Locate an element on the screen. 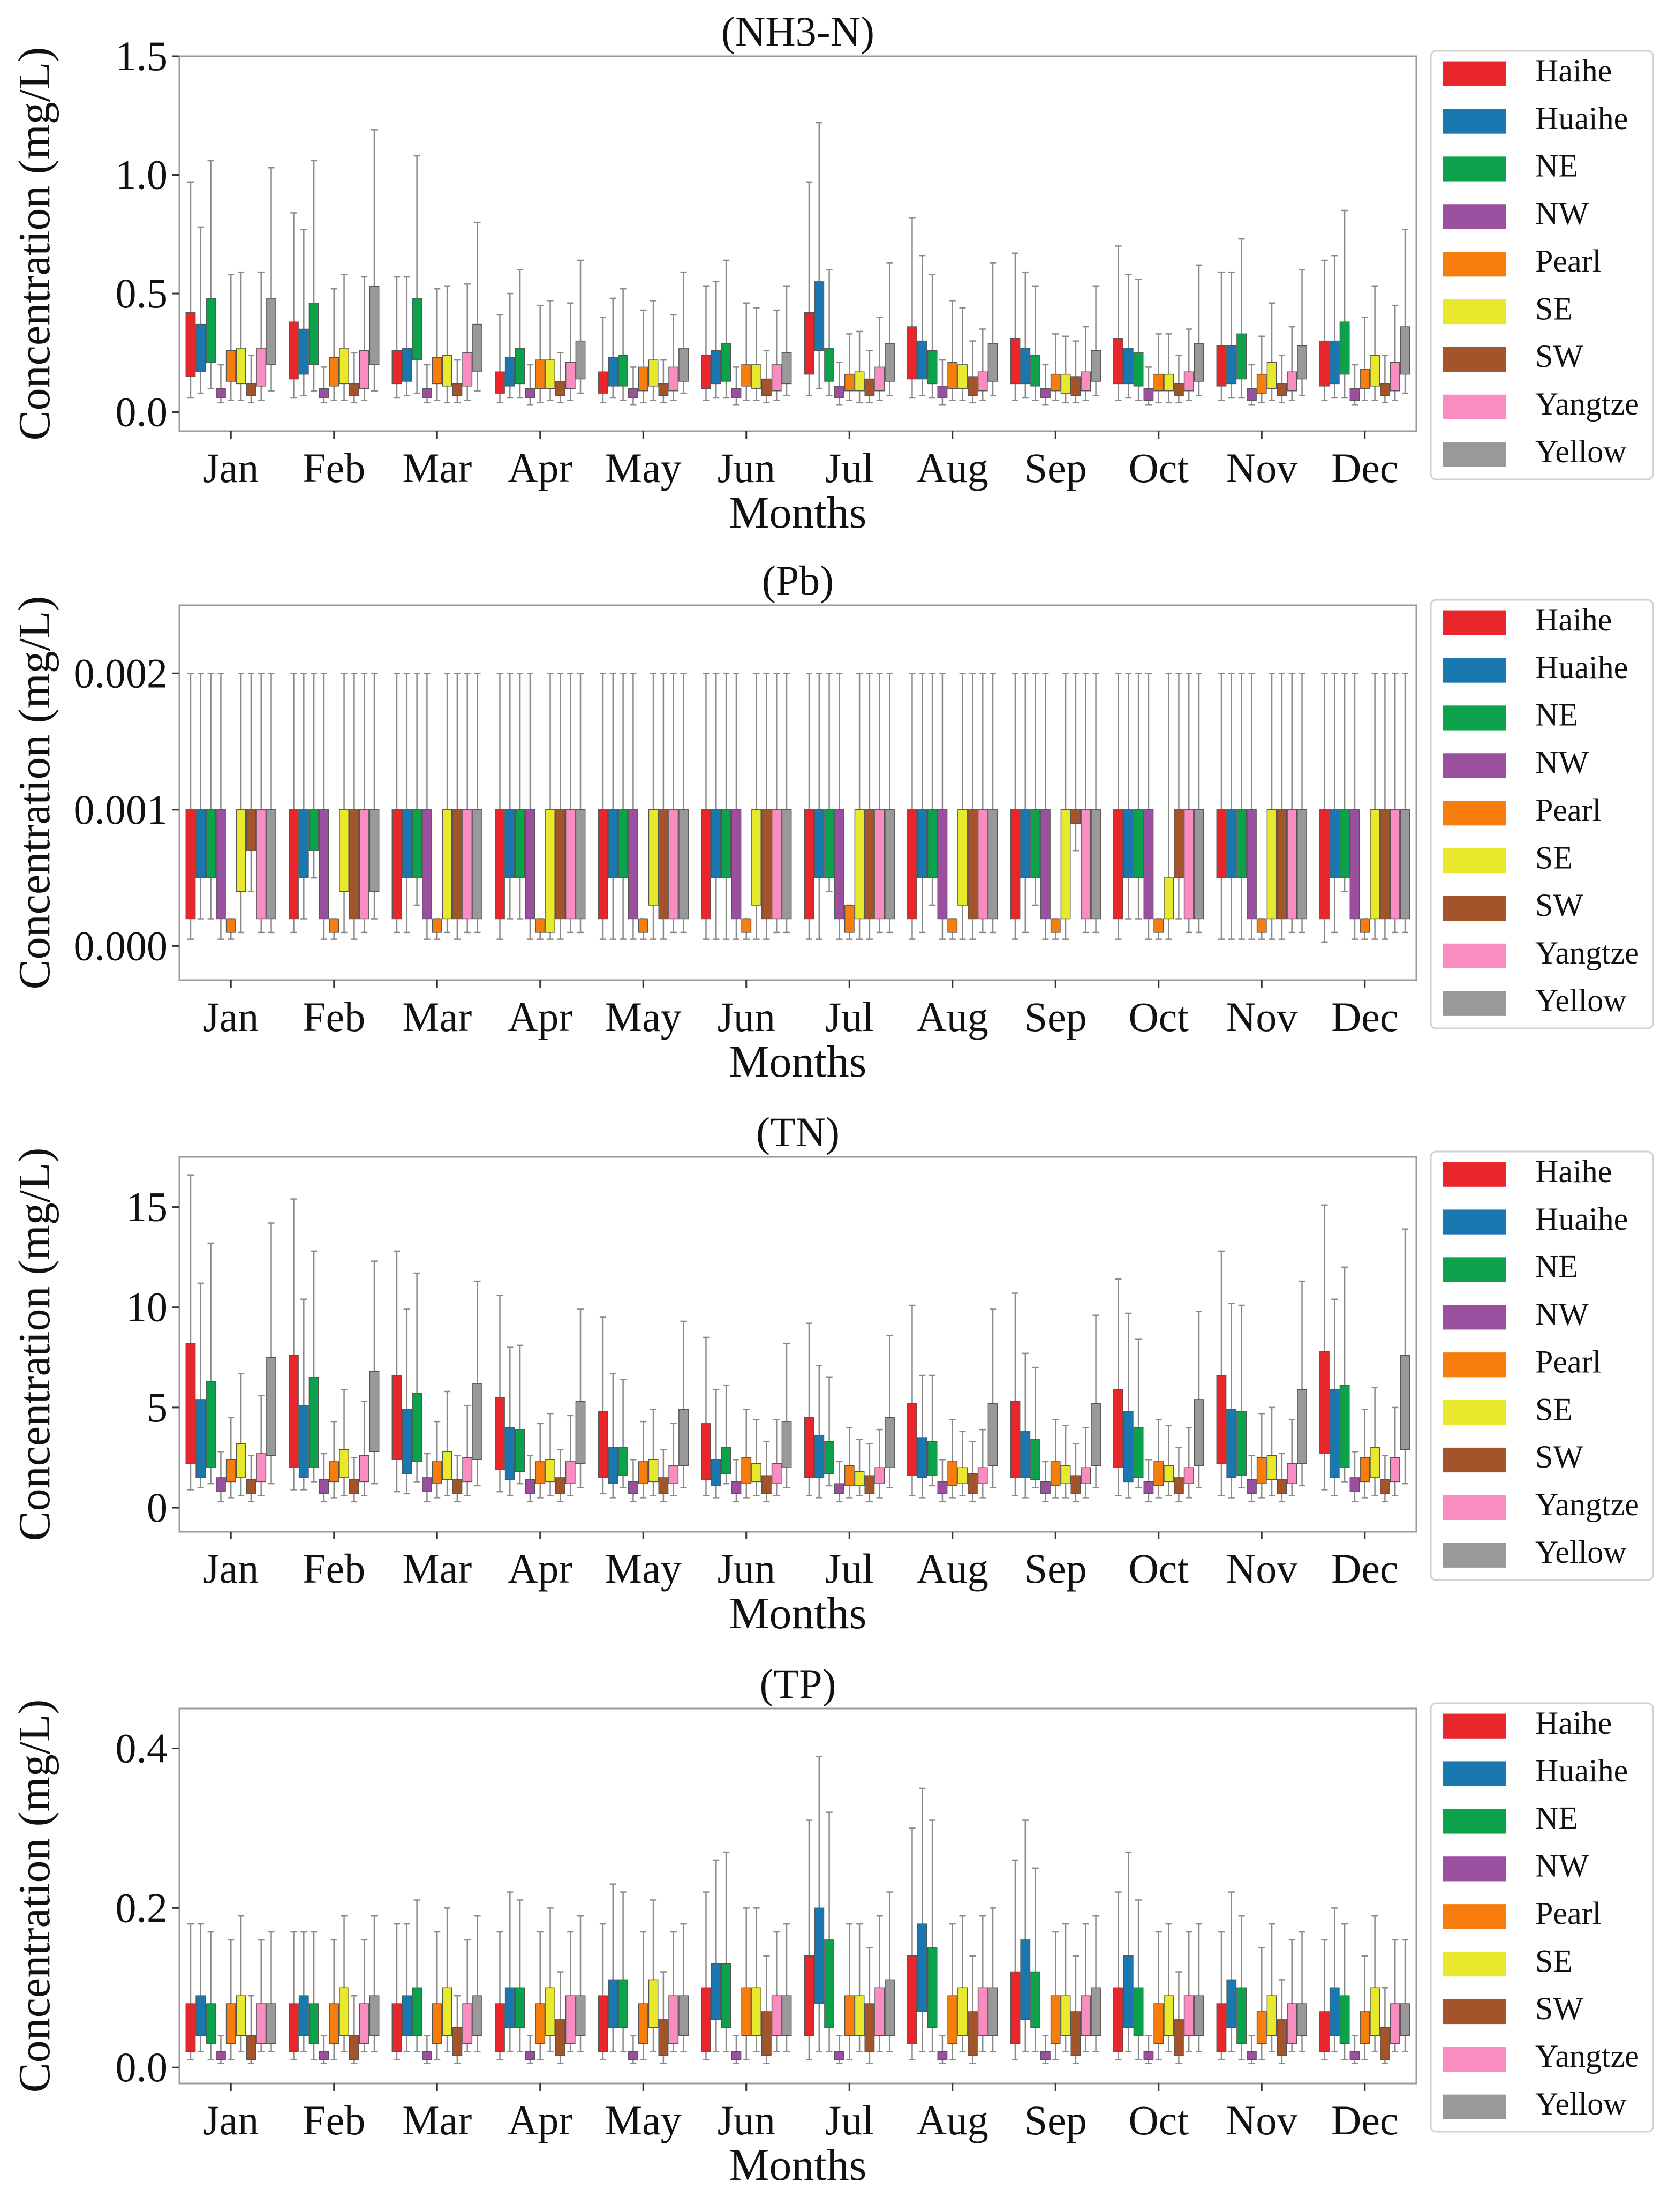  y-axis-label: Concentration (mg/L) is located at coordinates (34, 1896).